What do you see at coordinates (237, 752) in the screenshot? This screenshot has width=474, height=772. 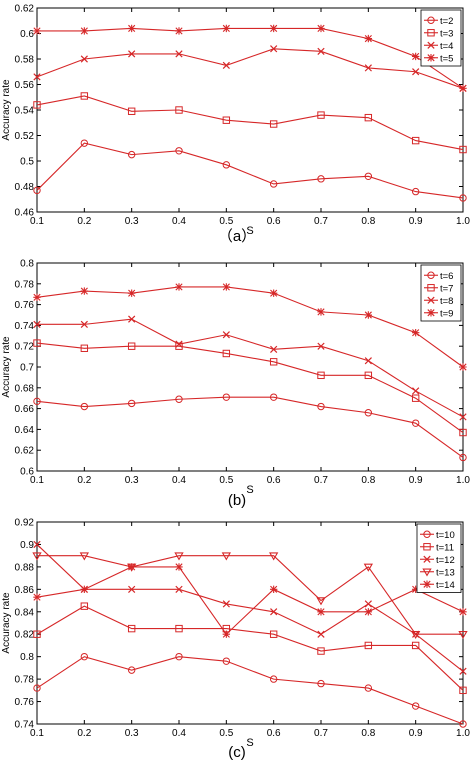 I see `panel-caption: (c)` at bounding box center [237, 752].